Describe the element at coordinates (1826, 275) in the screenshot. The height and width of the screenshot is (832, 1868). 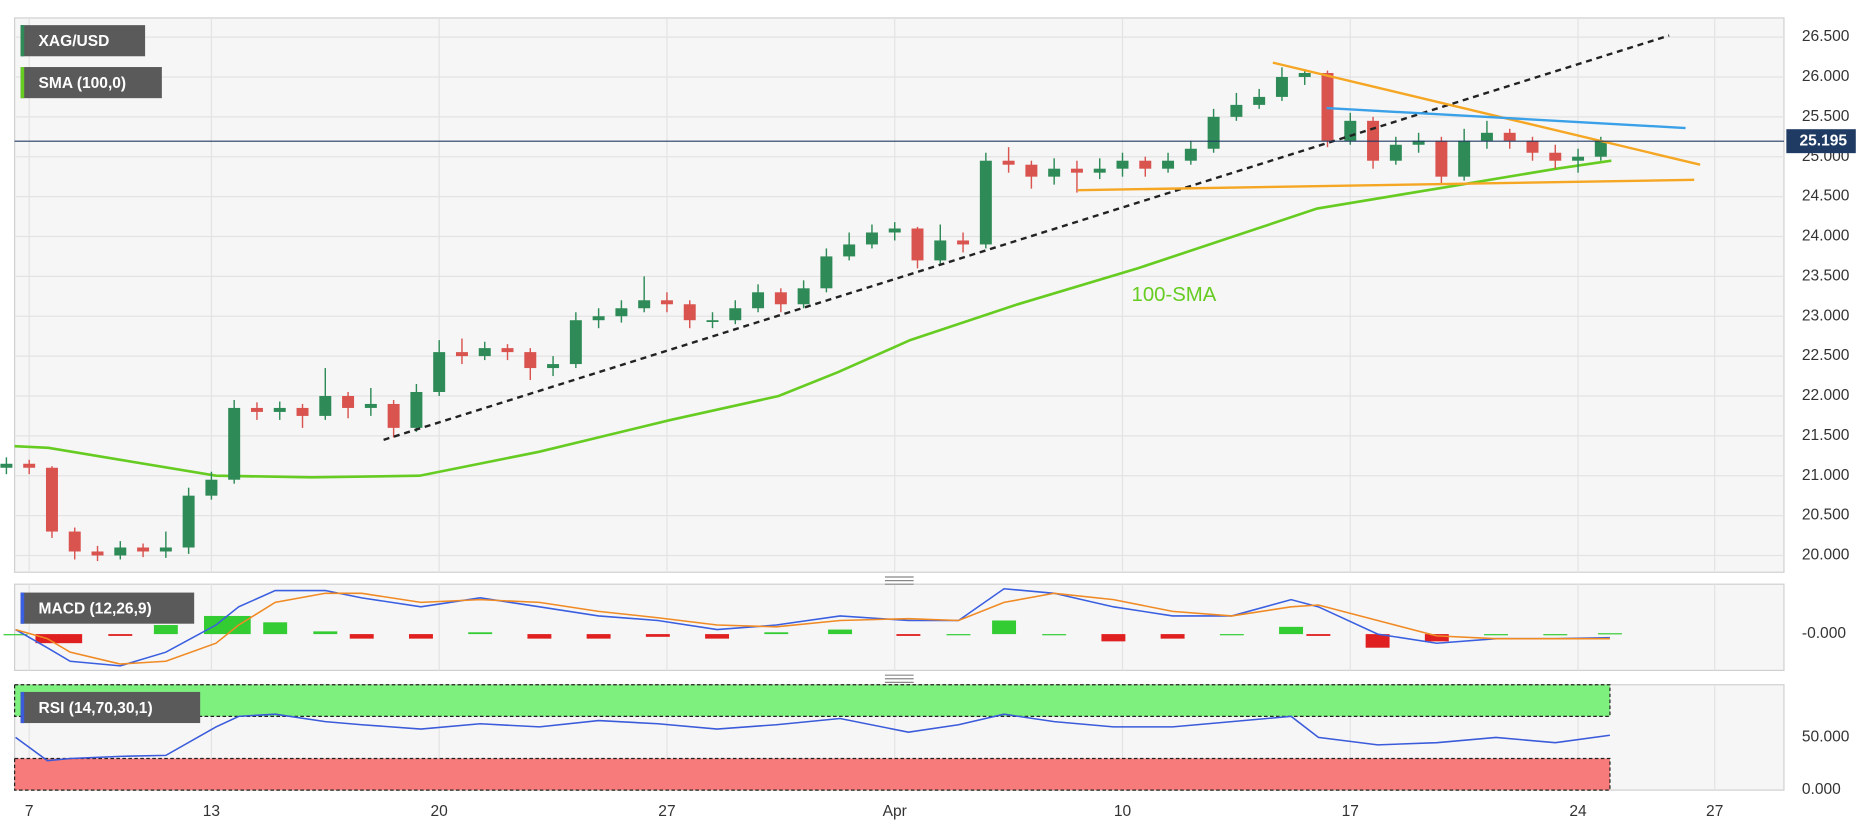
I see `y-tick-label: 23.500` at that location.